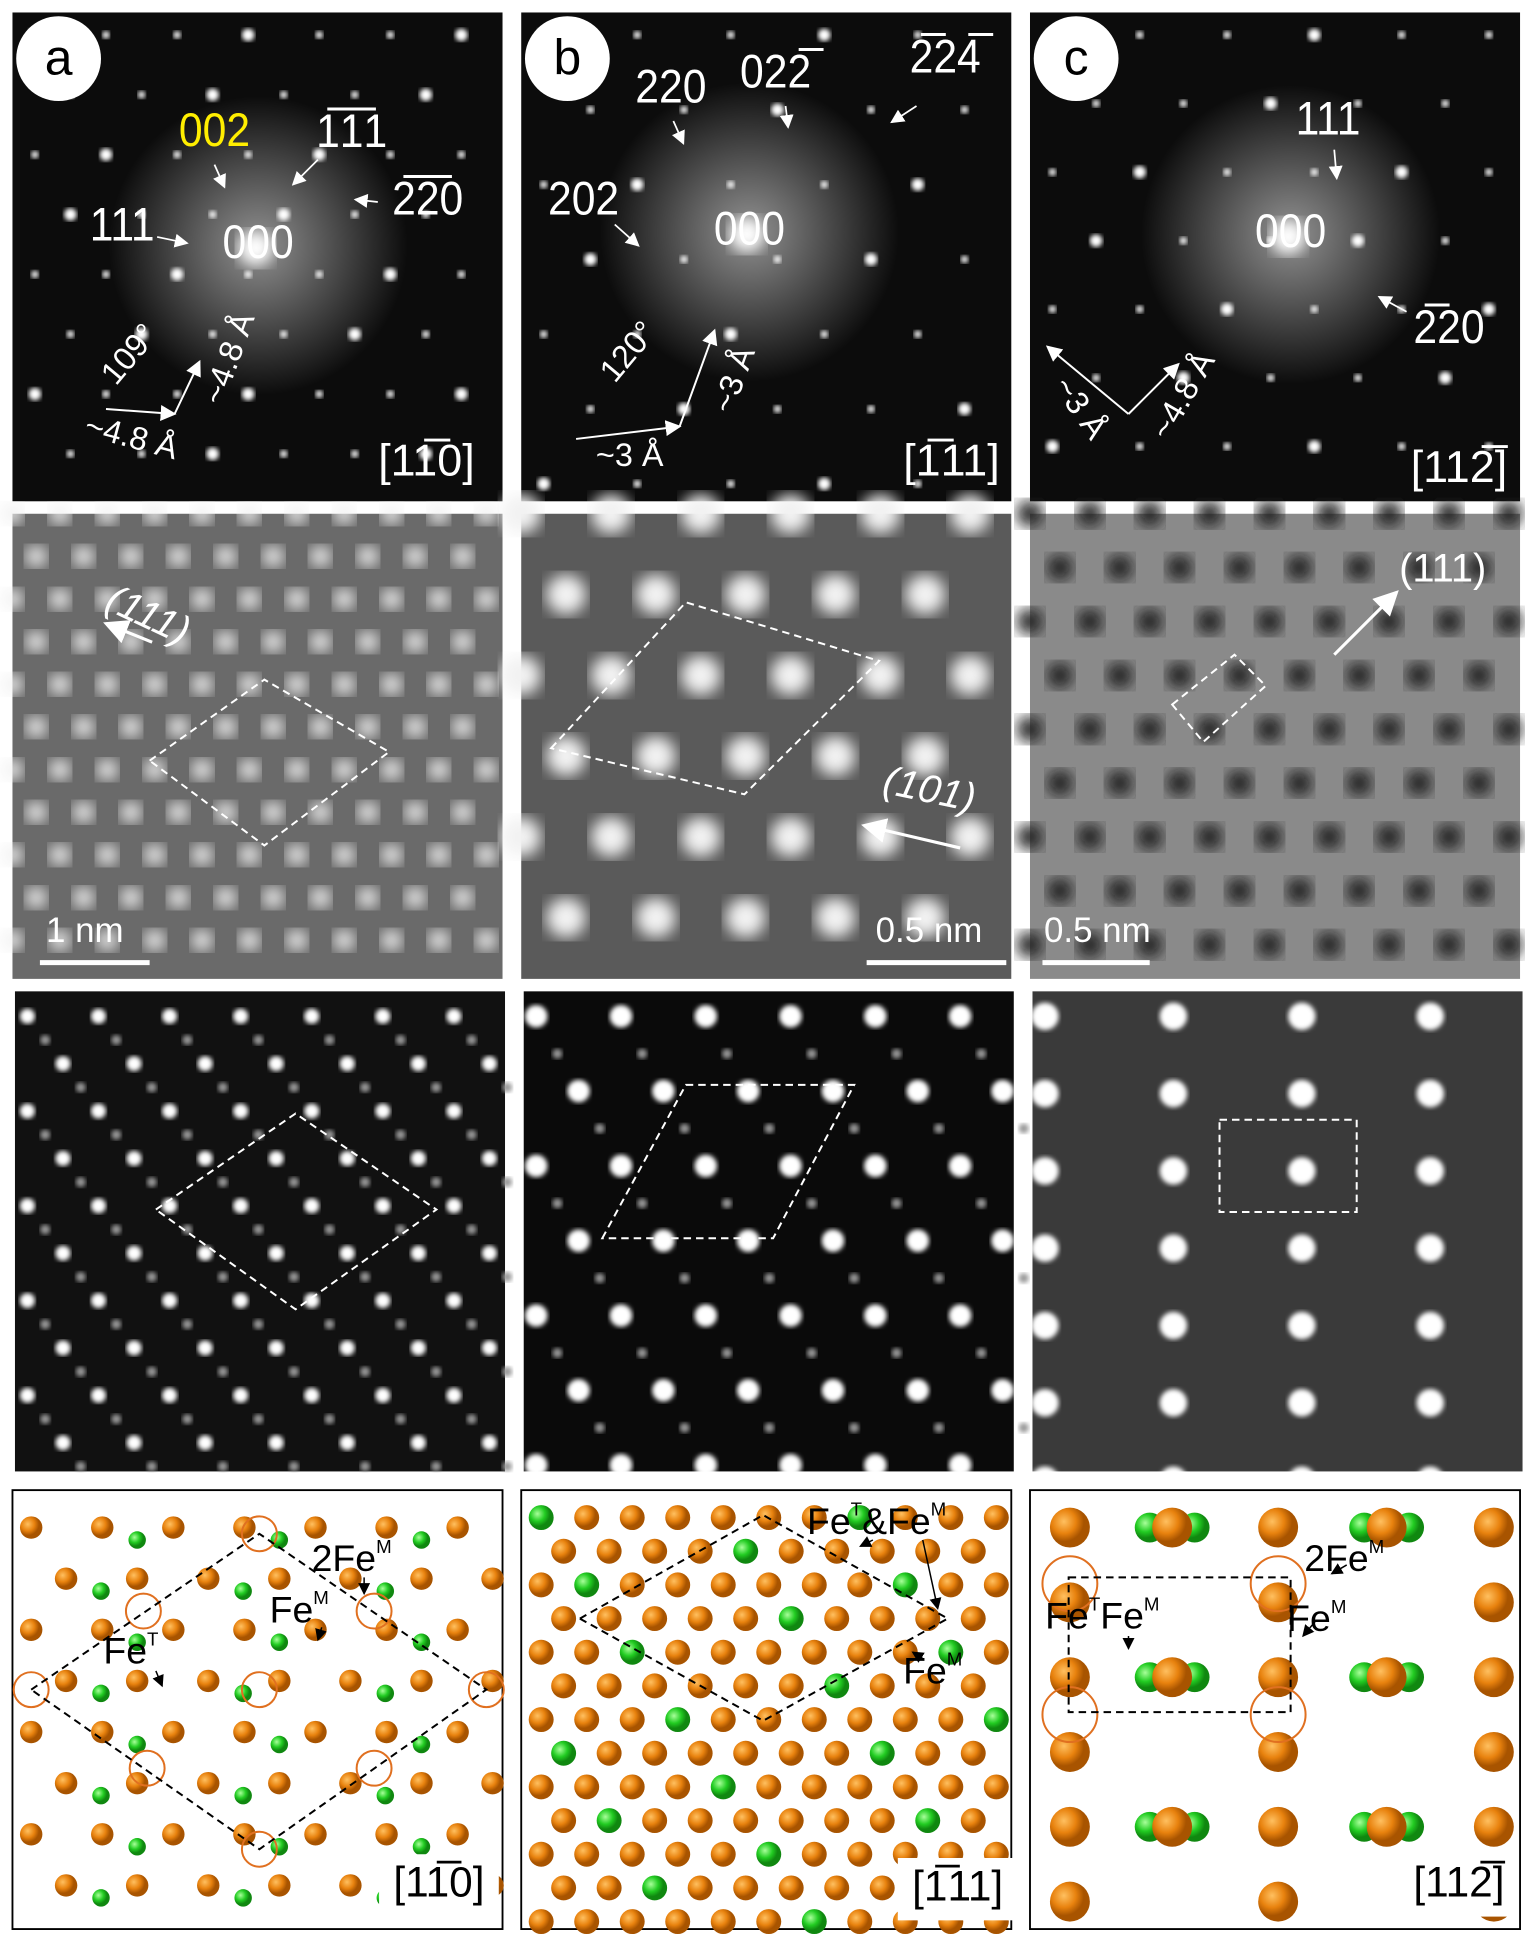 The image size is (1540, 1959). I want to click on reflection-label: 022̅, so click(782, 71).